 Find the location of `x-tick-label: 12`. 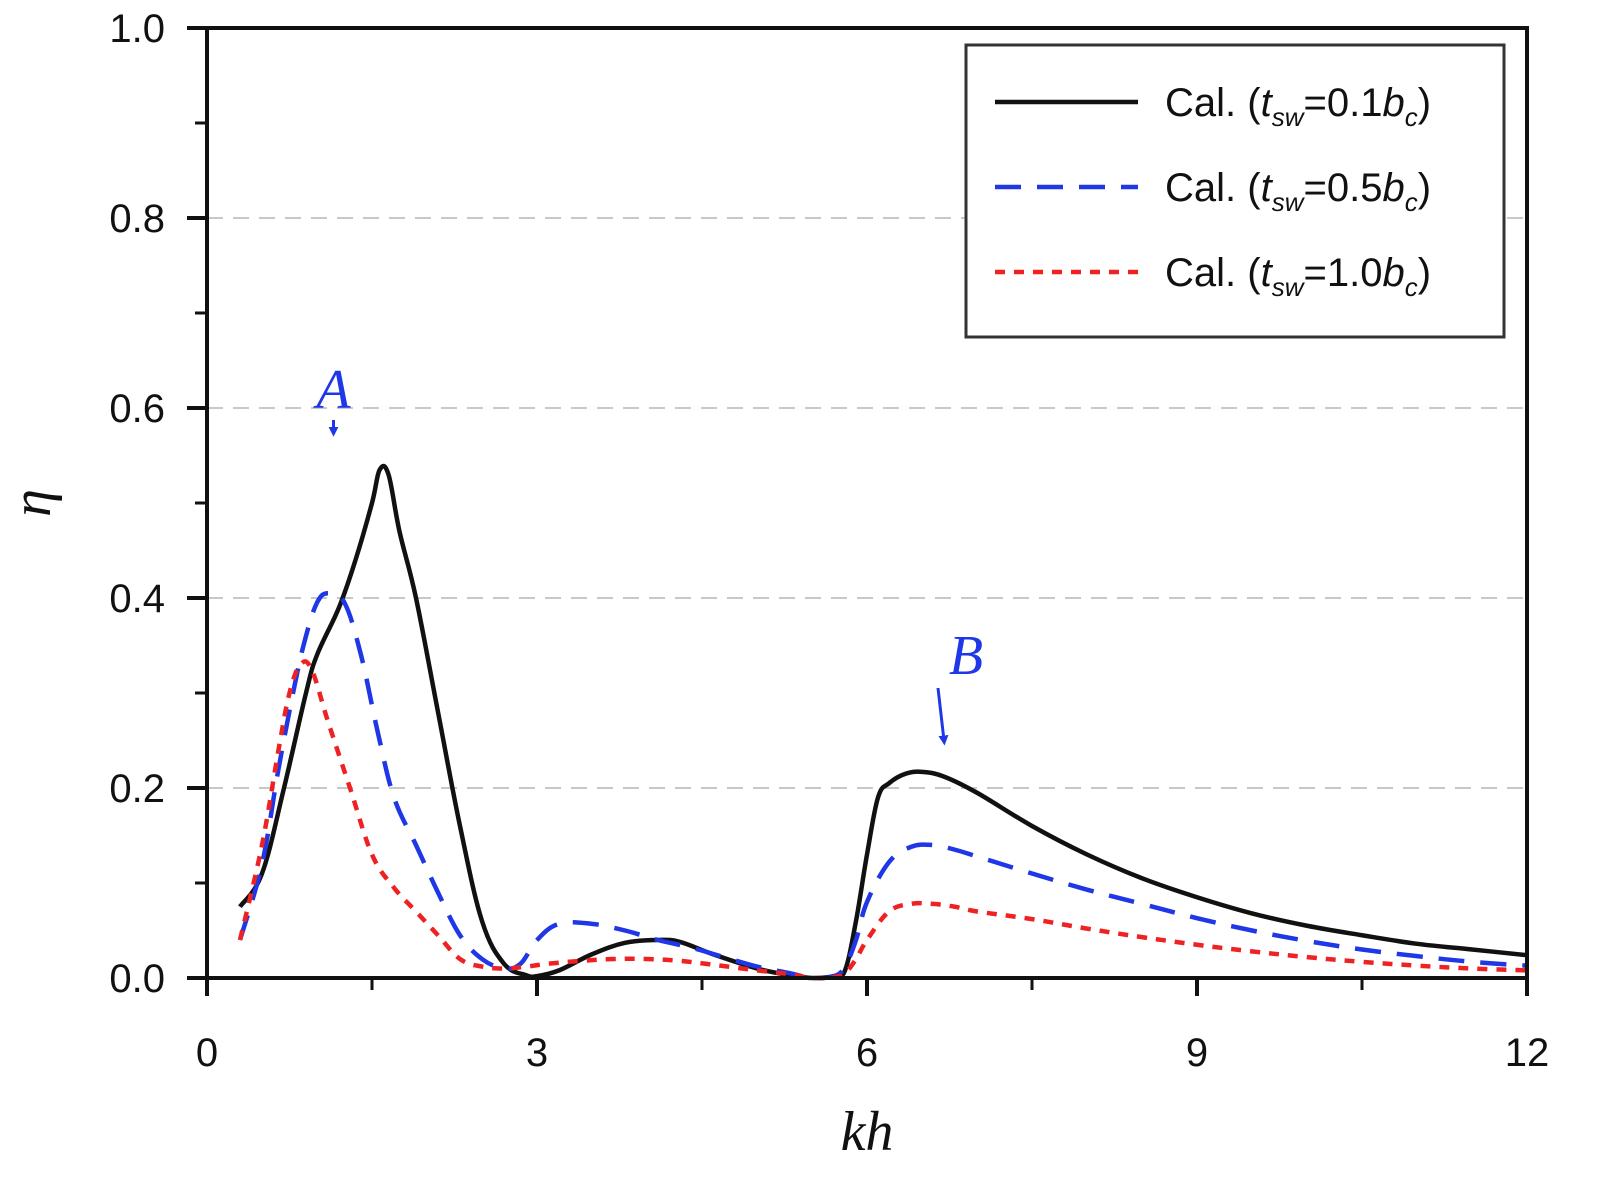

x-tick-label: 12 is located at coordinates (1527, 1053).